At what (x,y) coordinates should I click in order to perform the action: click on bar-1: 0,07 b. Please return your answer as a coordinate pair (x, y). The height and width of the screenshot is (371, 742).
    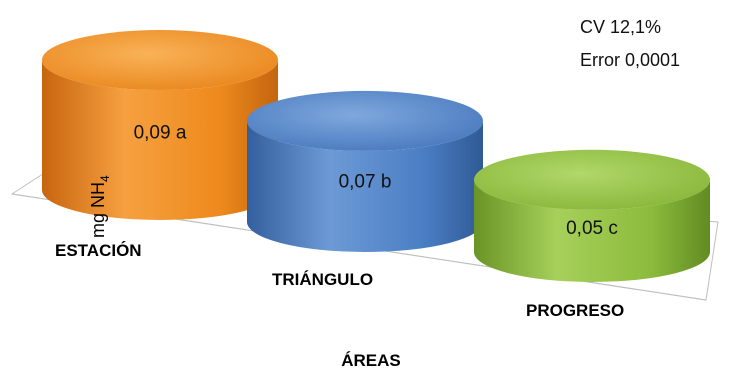
    Looking at the image, I should click on (365, 171).